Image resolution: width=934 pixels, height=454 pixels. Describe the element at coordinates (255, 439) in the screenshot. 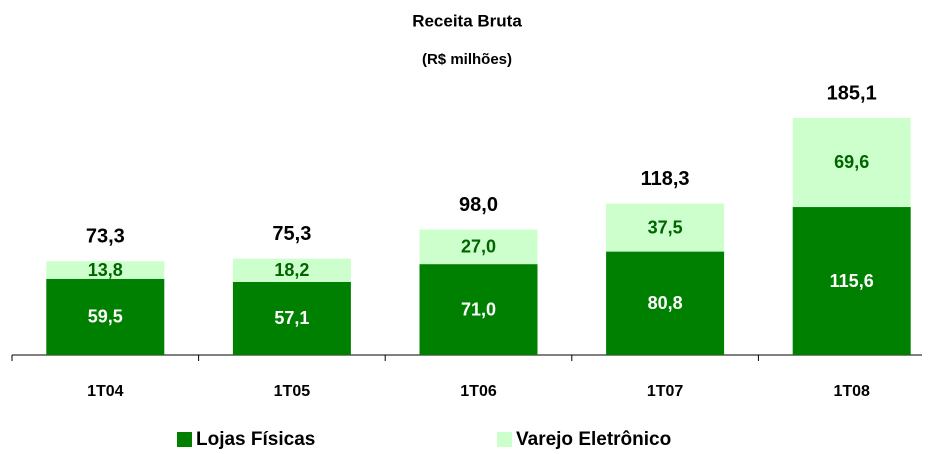

I see `legend-label: Lojas Físicas` at that location.